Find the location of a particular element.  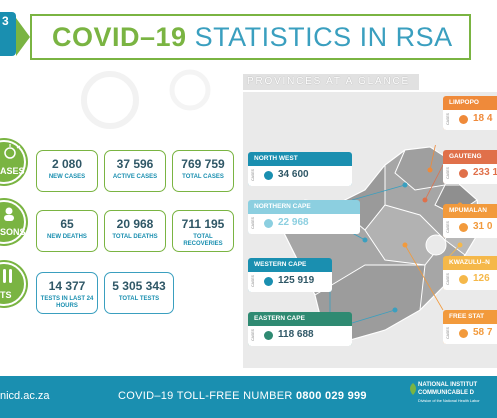

new-deaths-label: NEW DEATHS is located at coordinates (67, 237).